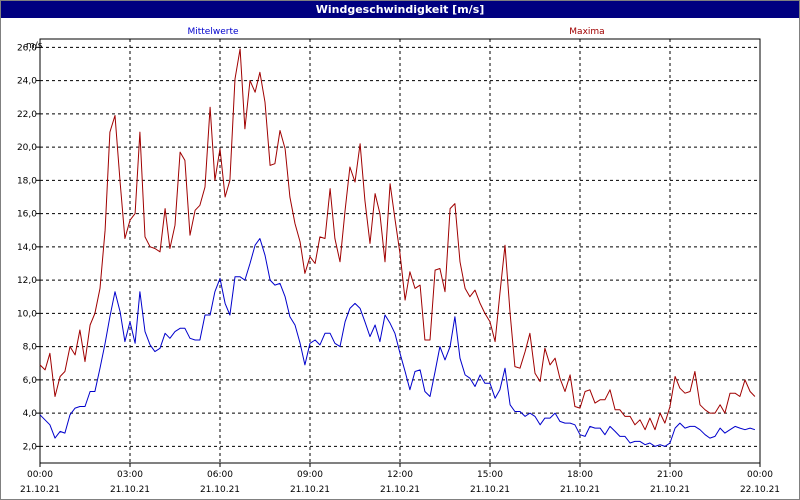  I want to click on y-tick-label: 14,0, so click(27, 248).